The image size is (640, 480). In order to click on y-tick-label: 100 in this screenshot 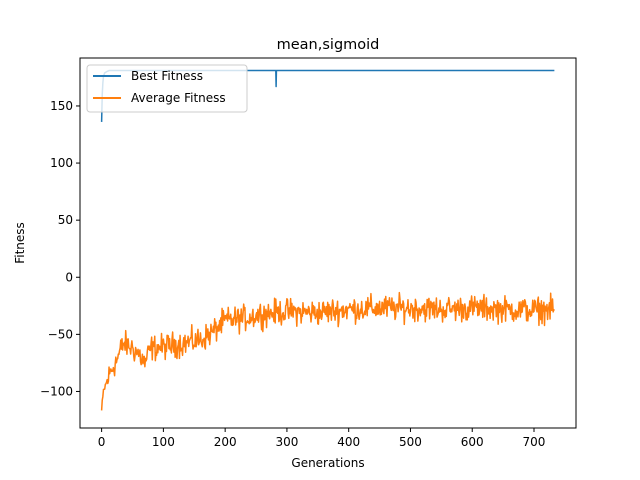, I will do `click(61, 163)`.